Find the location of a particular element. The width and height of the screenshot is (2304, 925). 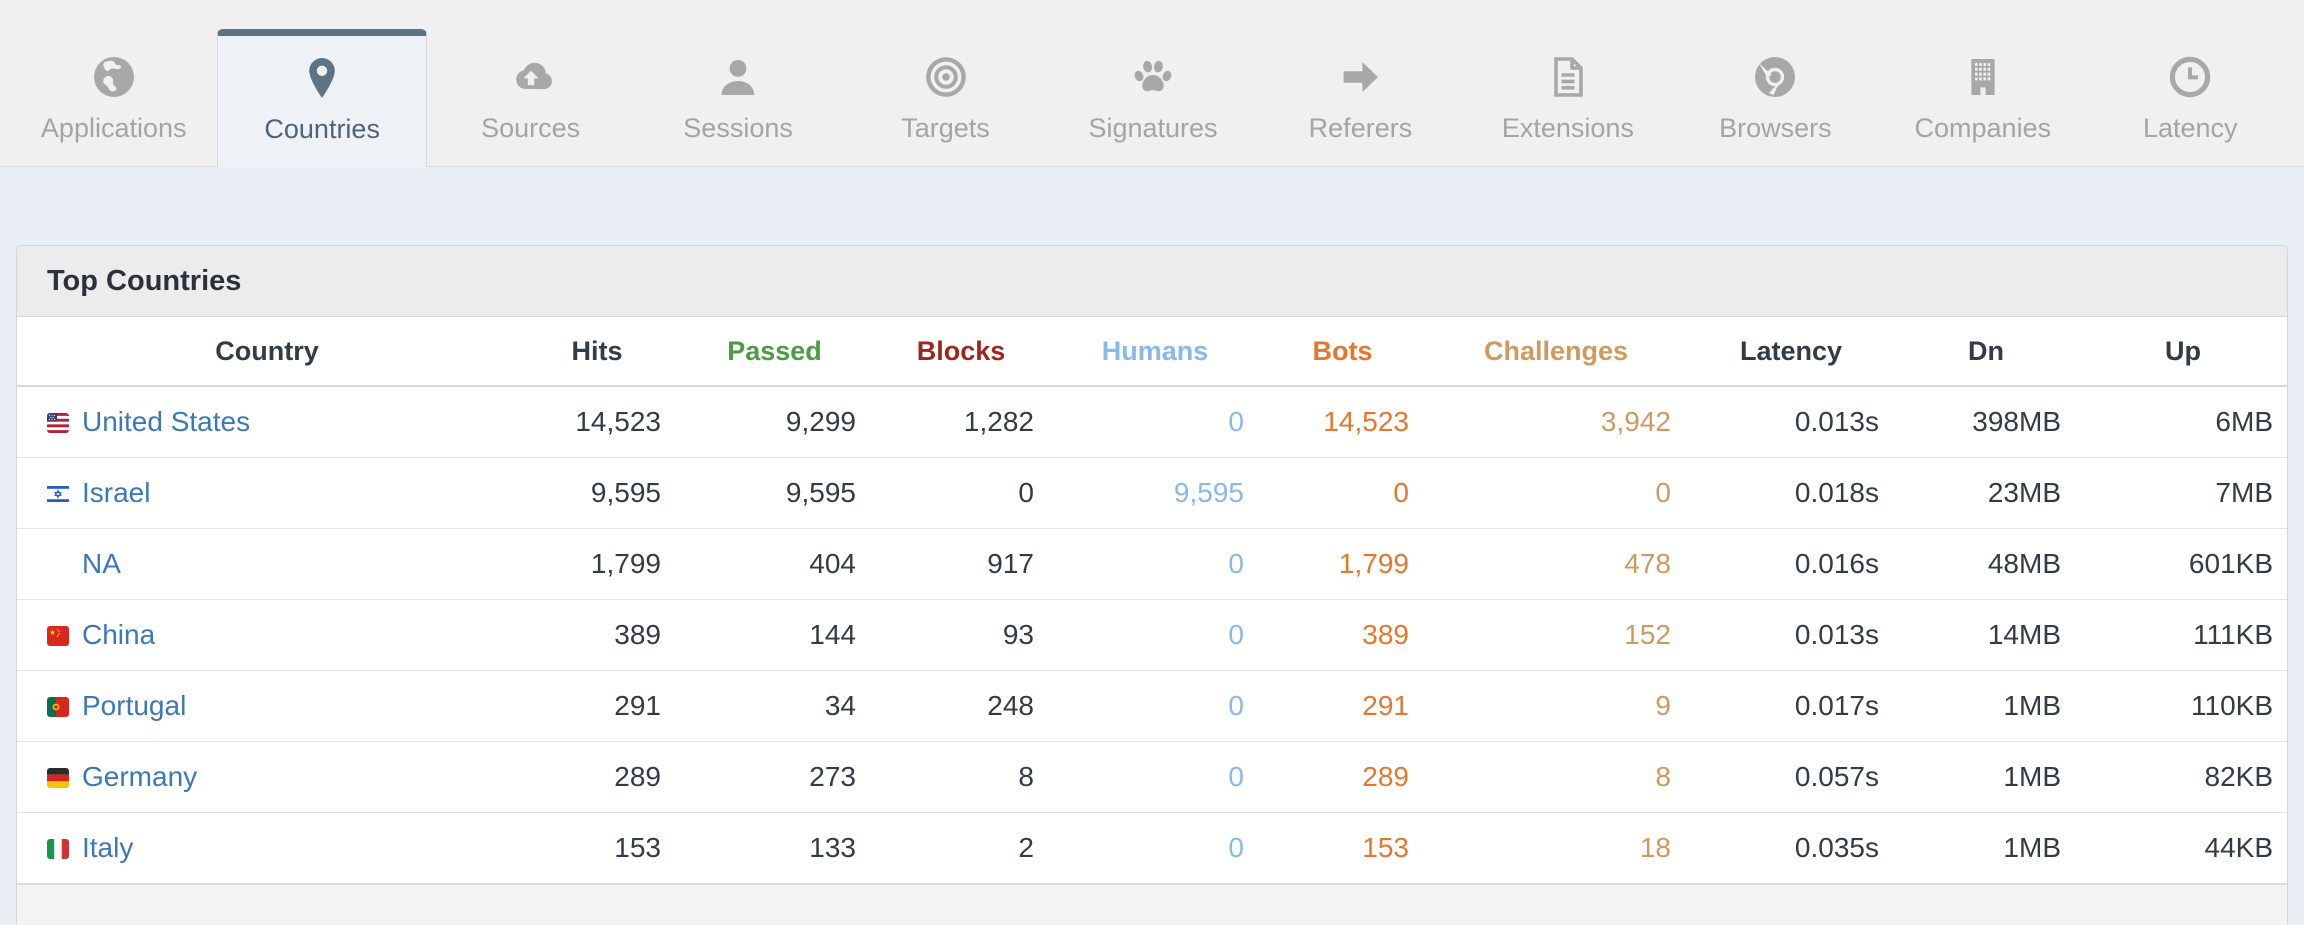

cell-country: Portugal is located at coordinates (267, 706).